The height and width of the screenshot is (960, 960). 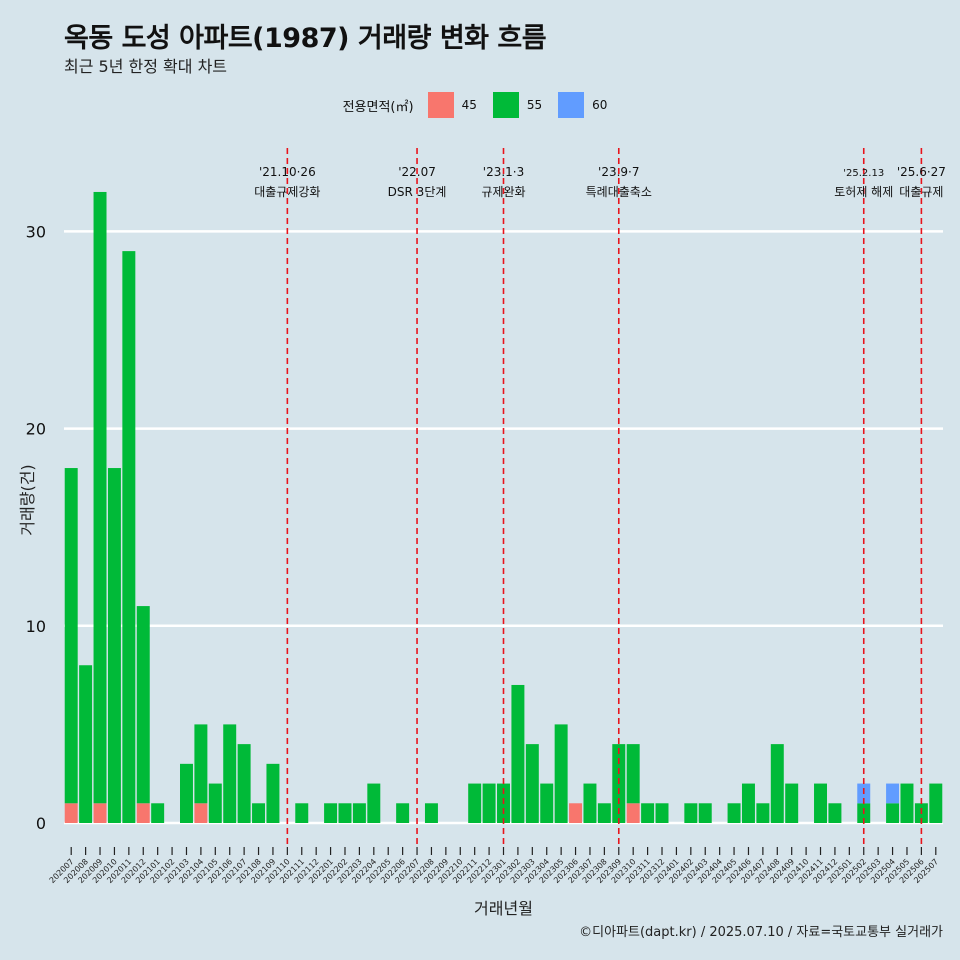 What do you see at coordinates (921, 172) in the screenshot?
I see `event-date-label: '25.6·27` at bounding box center [921, 172].